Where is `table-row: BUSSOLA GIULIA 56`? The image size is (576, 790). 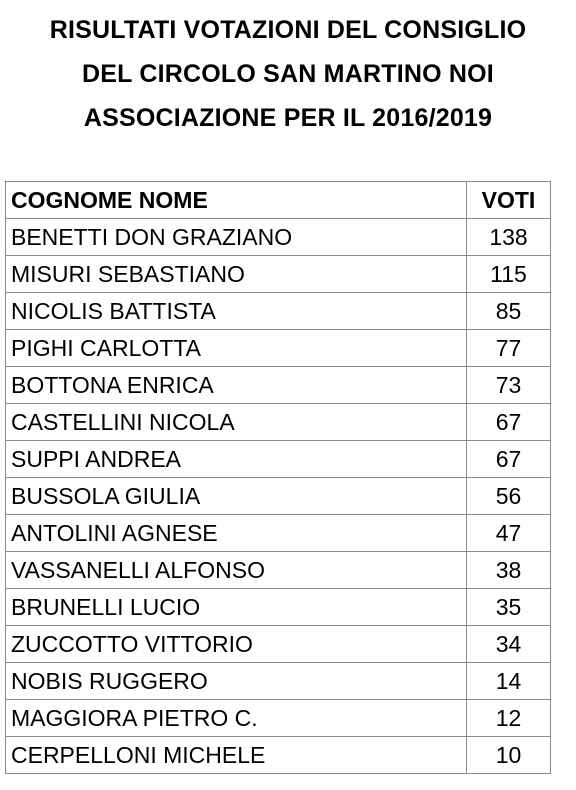 table-row: BUSSOLA GIULIA 56 is located at coordinates (278, 496).